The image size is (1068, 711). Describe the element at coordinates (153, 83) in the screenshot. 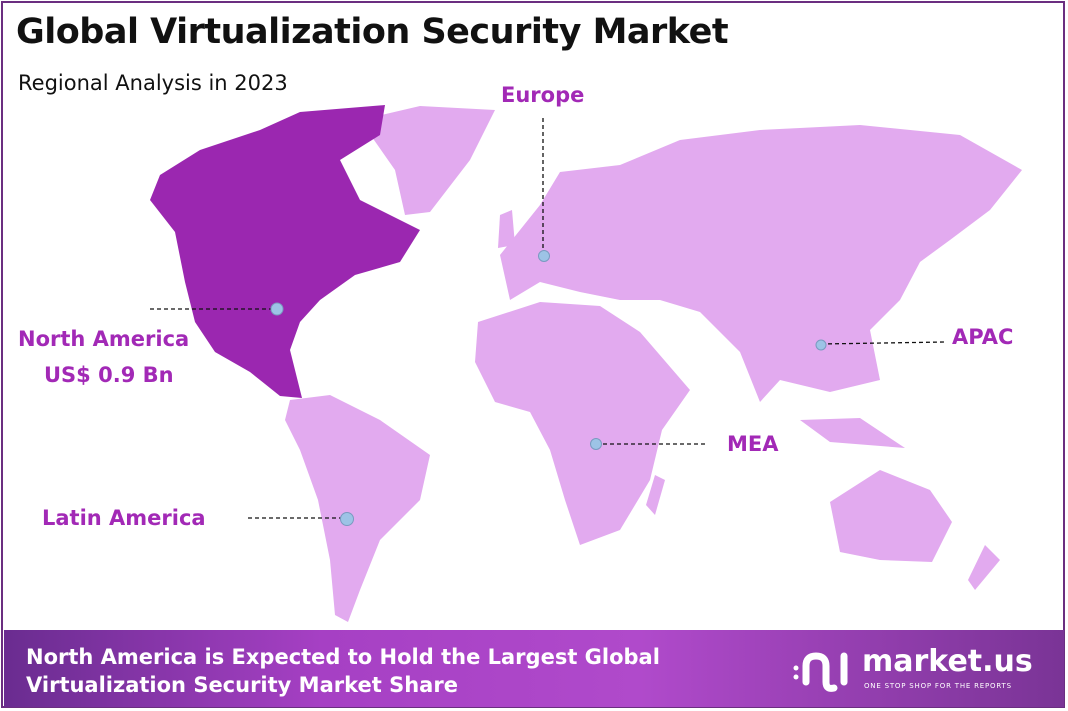

I see `page-subtitle: Regional Analysis in 2023` at that location.